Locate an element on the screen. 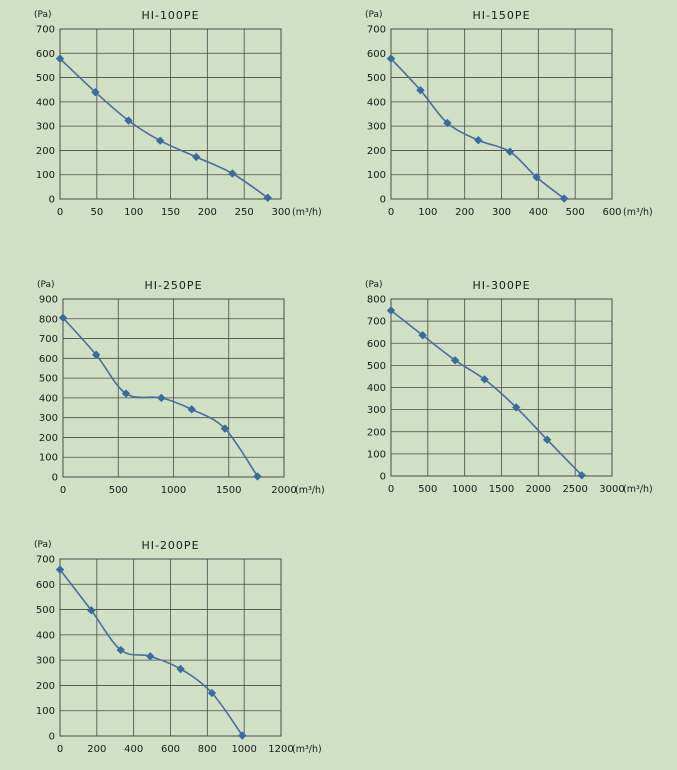 This screenshot has width=677, height=770. x-tick-label: 3000 is located at coordinates (611, 489).